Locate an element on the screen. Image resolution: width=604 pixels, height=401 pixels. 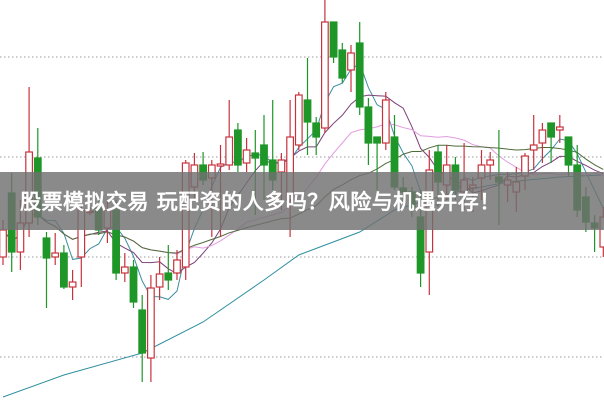
title-banner: 股票模拟交易 玩配资的人多吗？风险与机遇并存！ is located at coordinates (302, 201).